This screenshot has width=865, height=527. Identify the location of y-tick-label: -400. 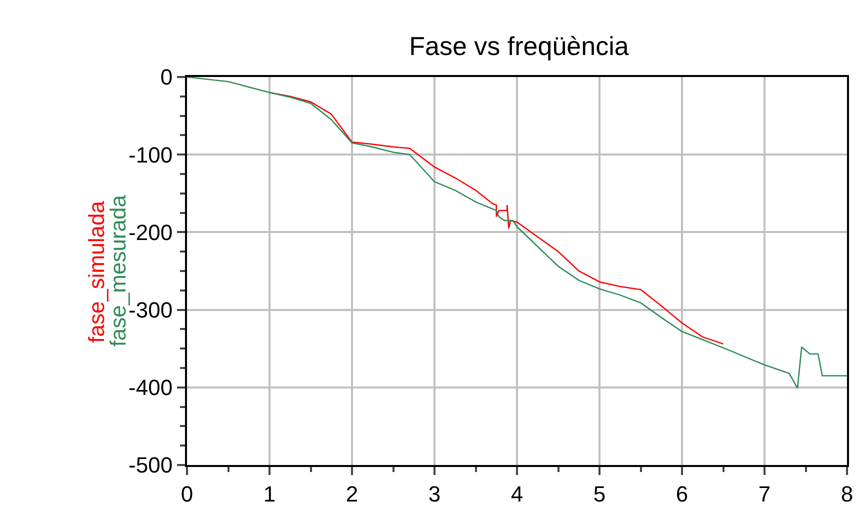
(150, 387).